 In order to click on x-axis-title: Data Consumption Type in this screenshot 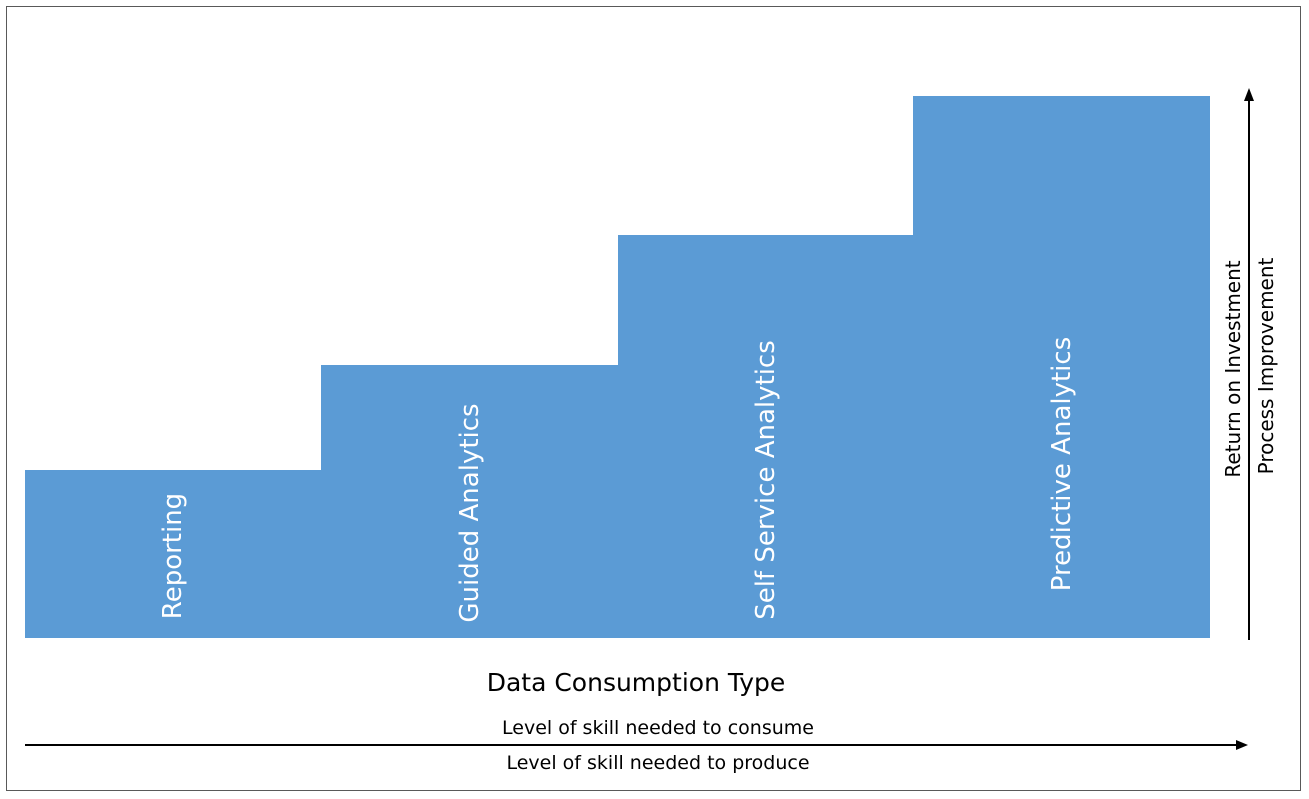, I will do `click(636, 682)`.